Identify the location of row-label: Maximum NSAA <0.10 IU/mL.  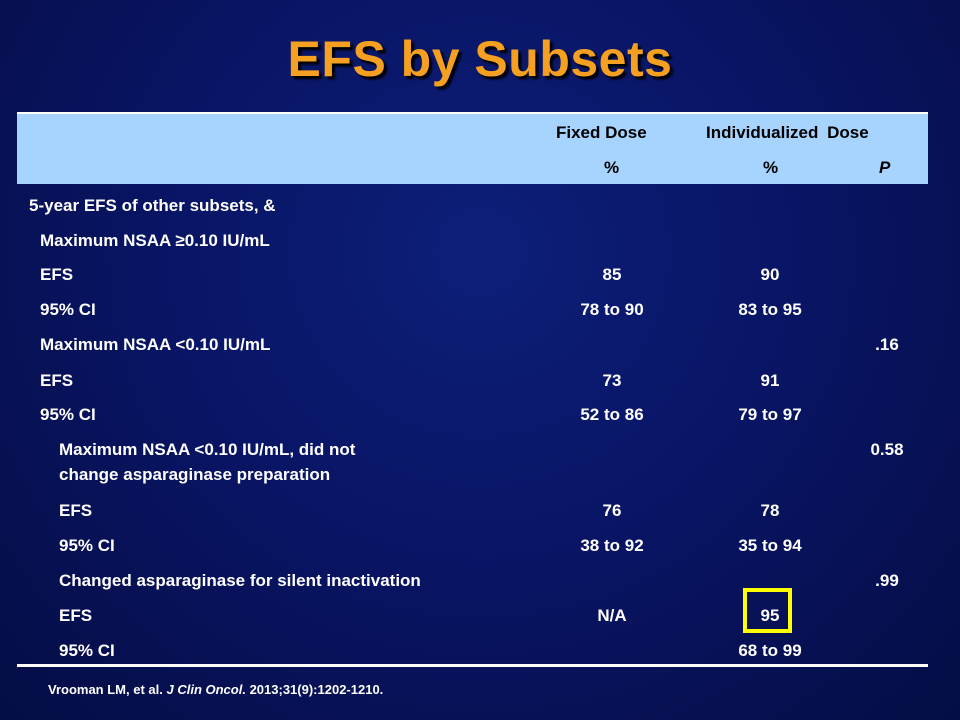
(155, 344).